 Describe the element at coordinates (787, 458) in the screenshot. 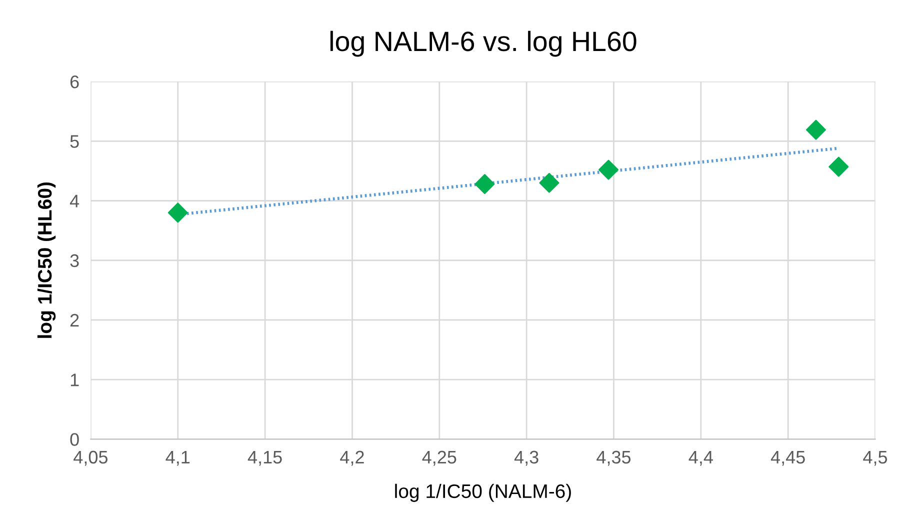

I see `x-tick-label: 4,45` at that location.